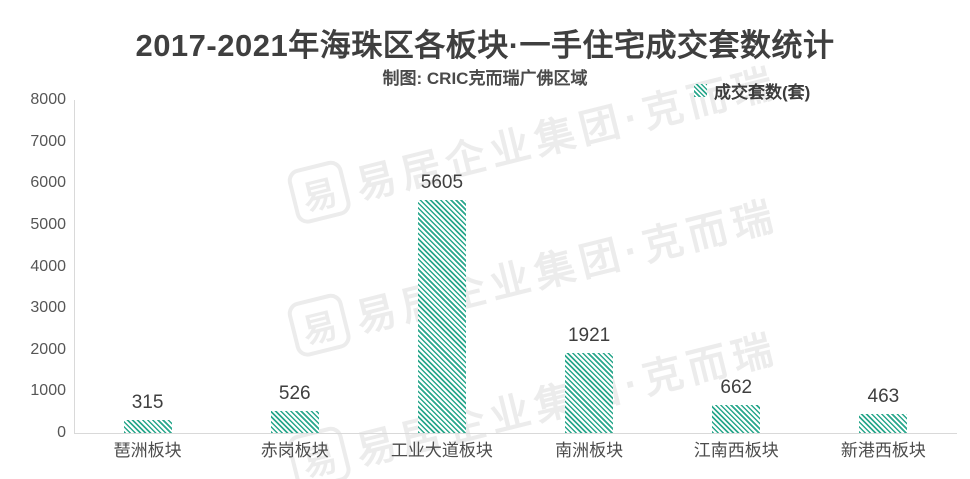 Image resolution: width=970 pixels, height=479 pixels. I want to click on bar-value-label: 1921, so click(589, 336).